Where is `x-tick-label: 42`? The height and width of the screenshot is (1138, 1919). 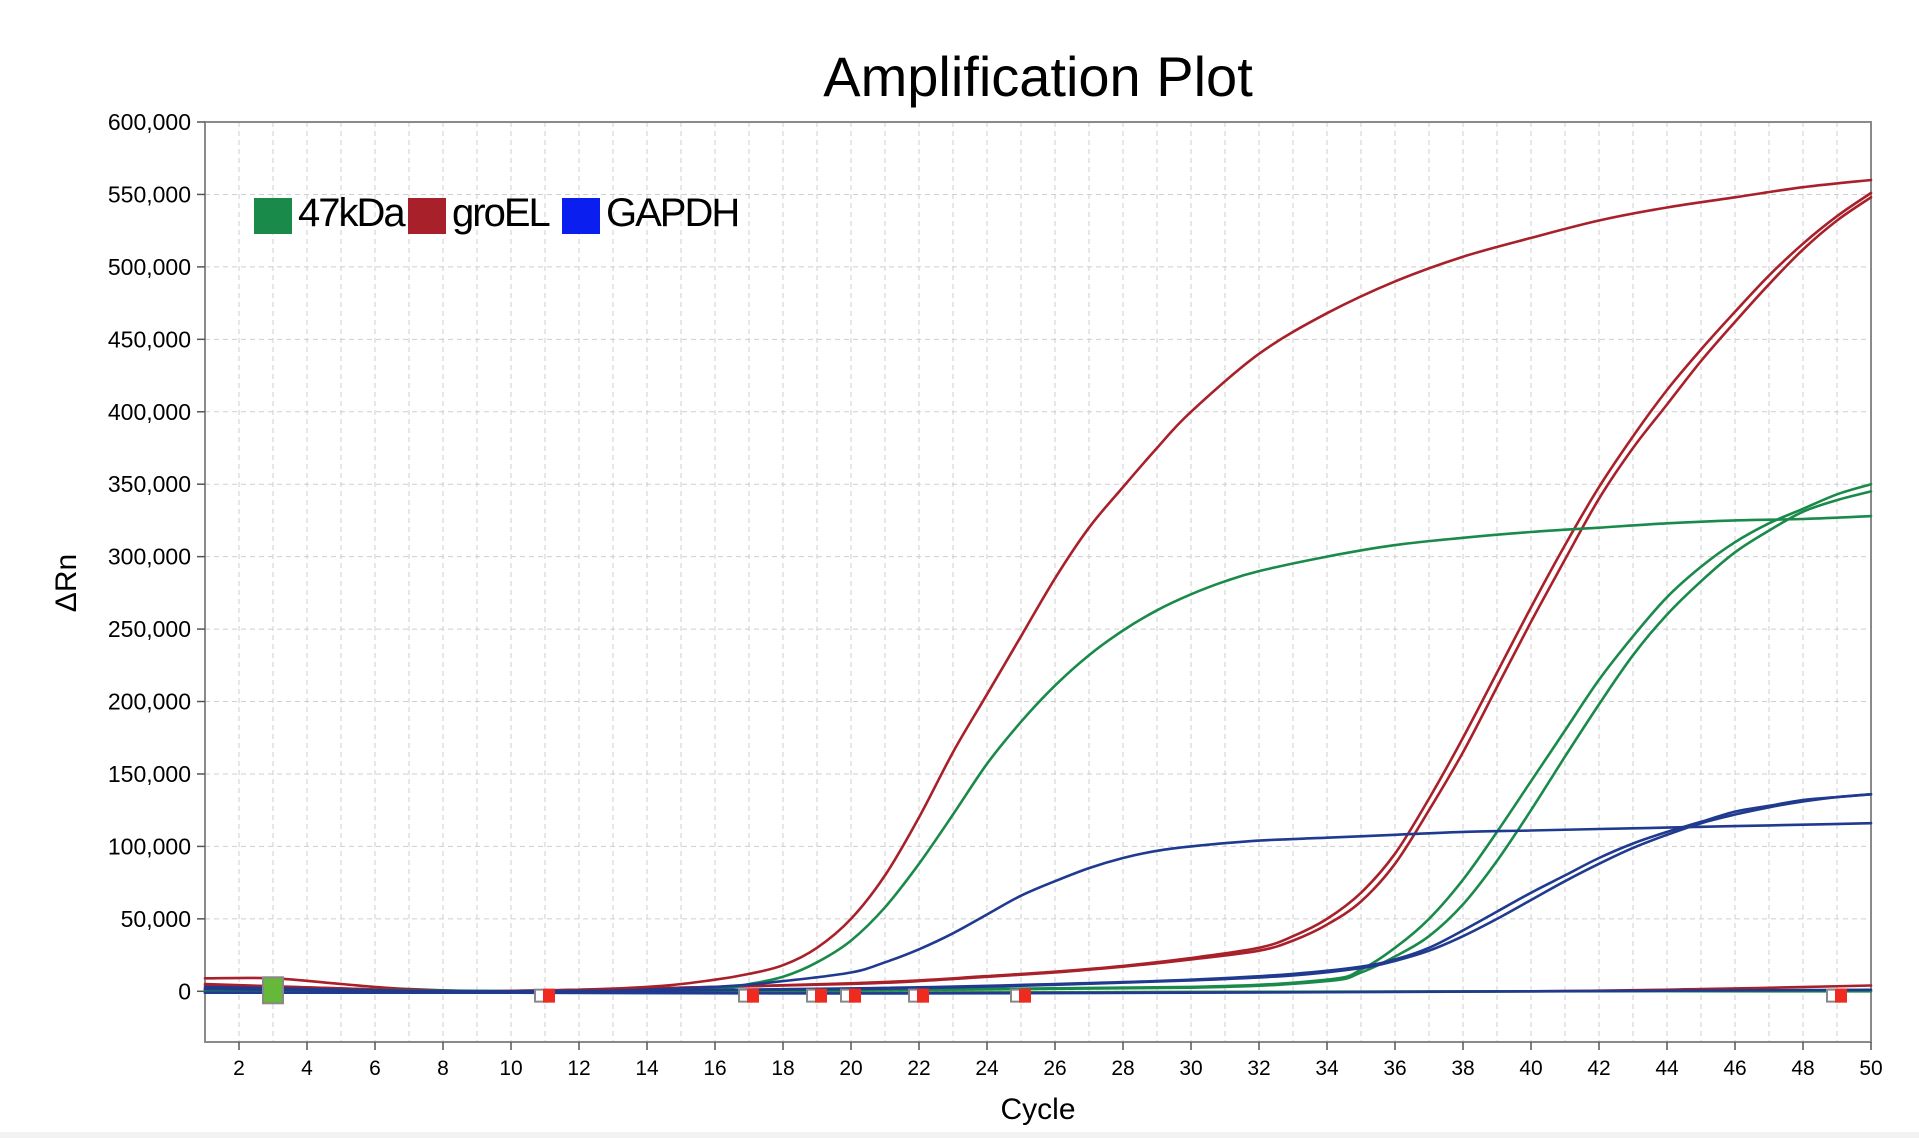
x-tick-label: 42 is located at coordinates (1598, 1068).